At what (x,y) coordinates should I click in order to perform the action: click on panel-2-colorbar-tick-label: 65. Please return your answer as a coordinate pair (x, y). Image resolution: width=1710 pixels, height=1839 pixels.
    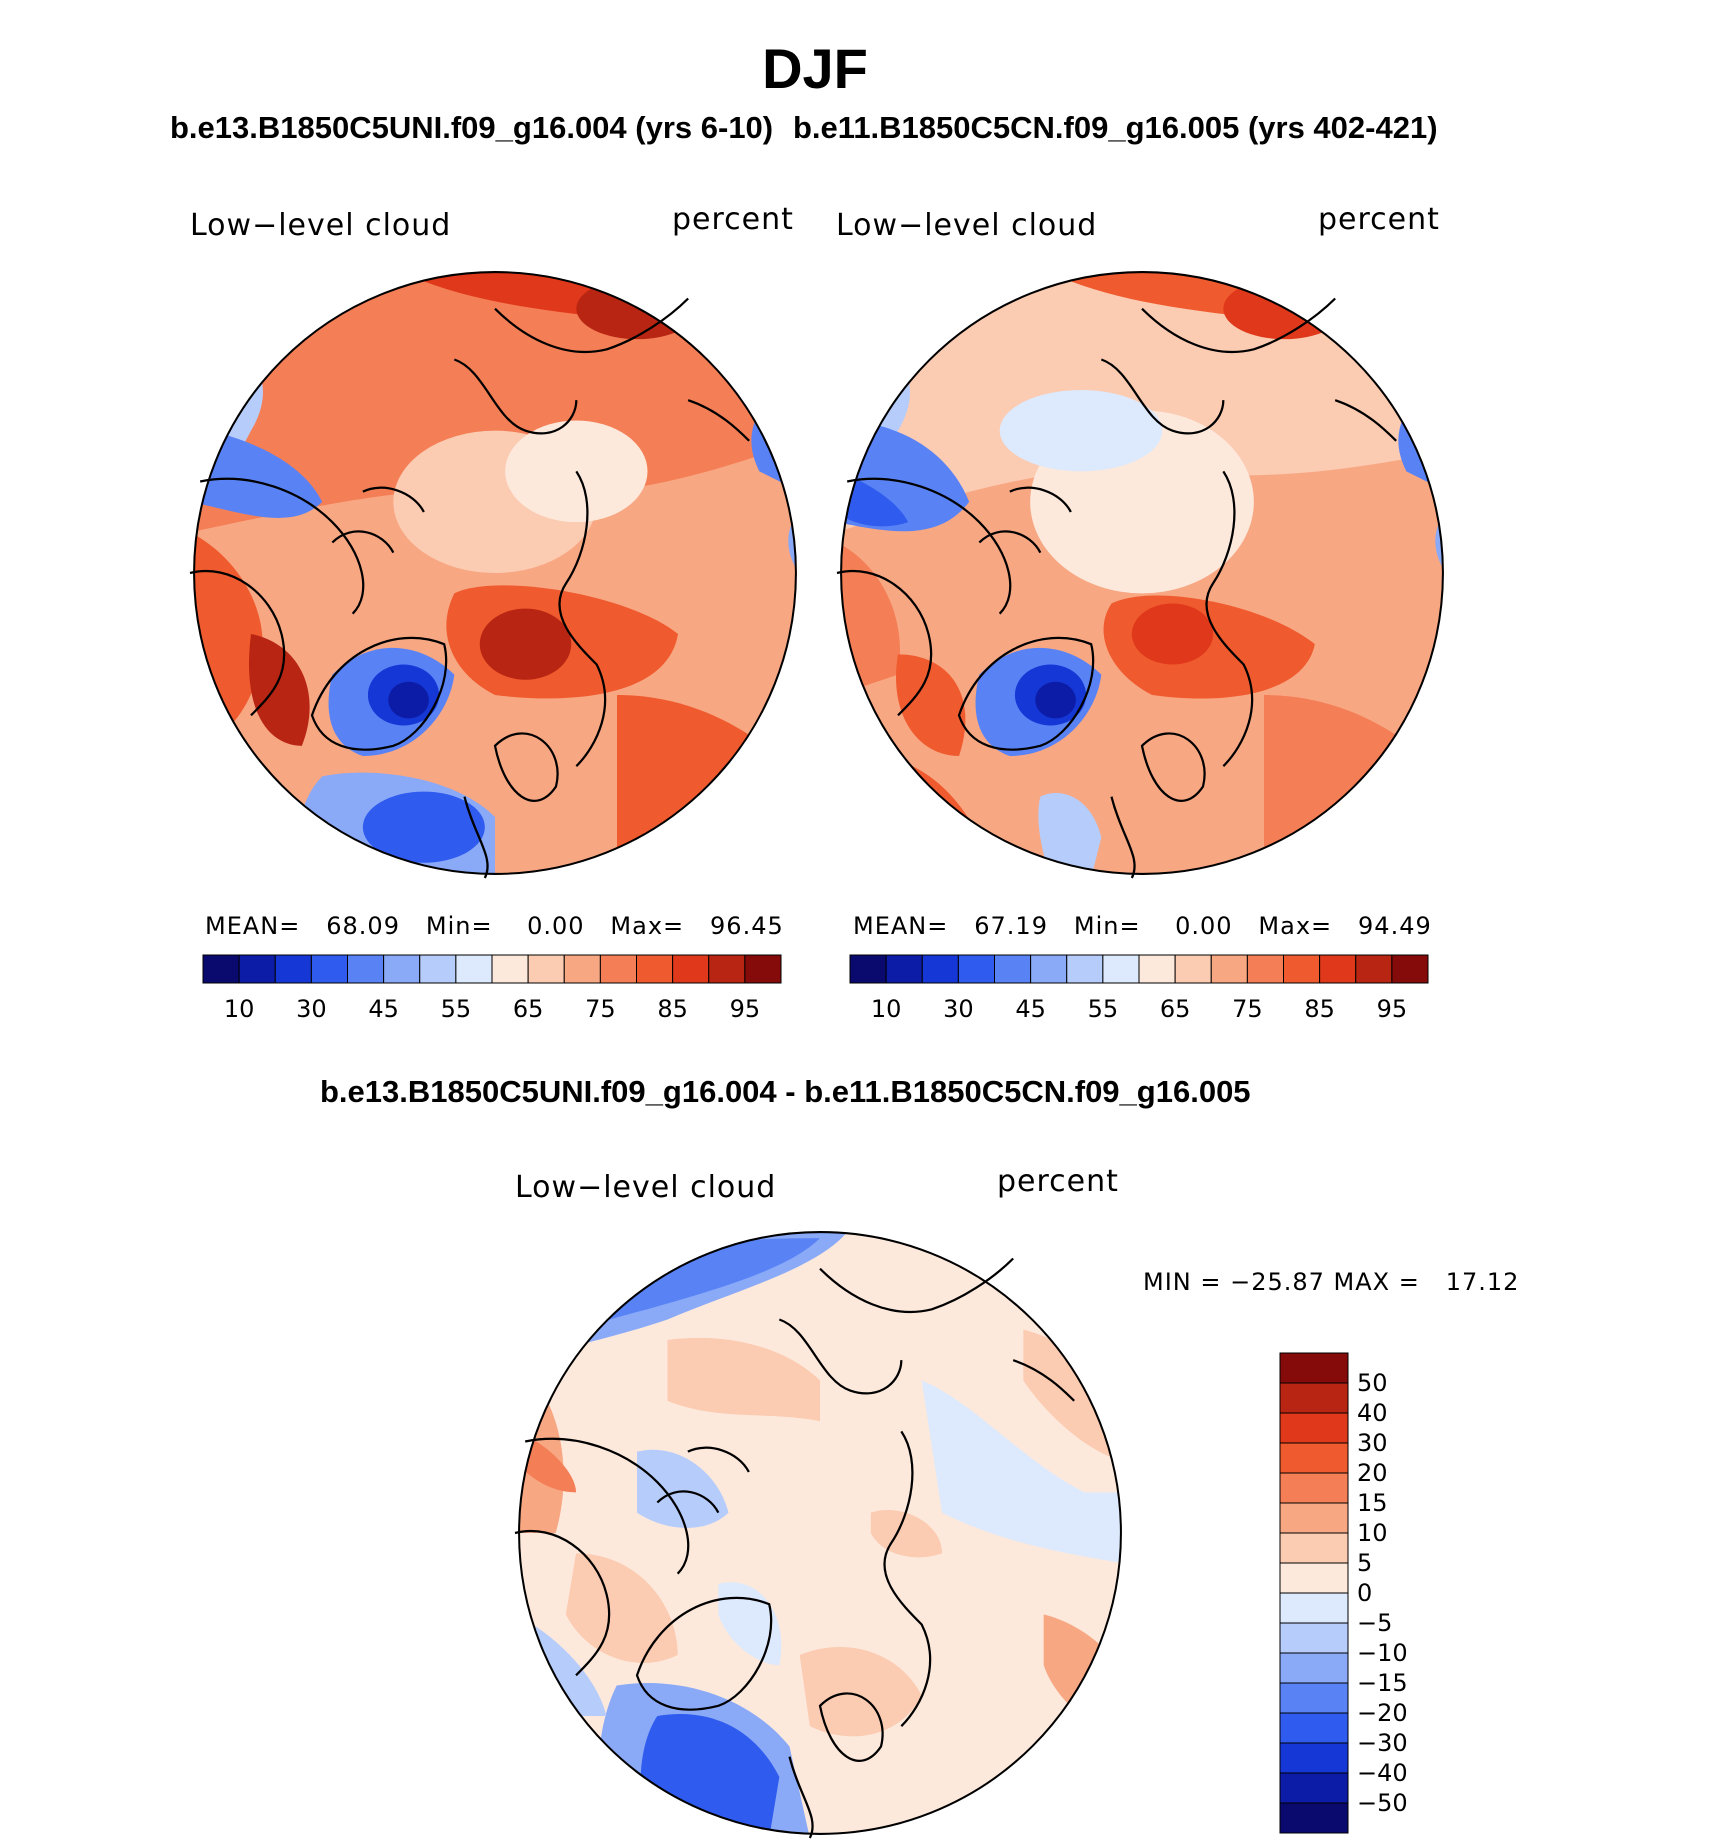
    Looking at the image, I should click on (1175, 1009).